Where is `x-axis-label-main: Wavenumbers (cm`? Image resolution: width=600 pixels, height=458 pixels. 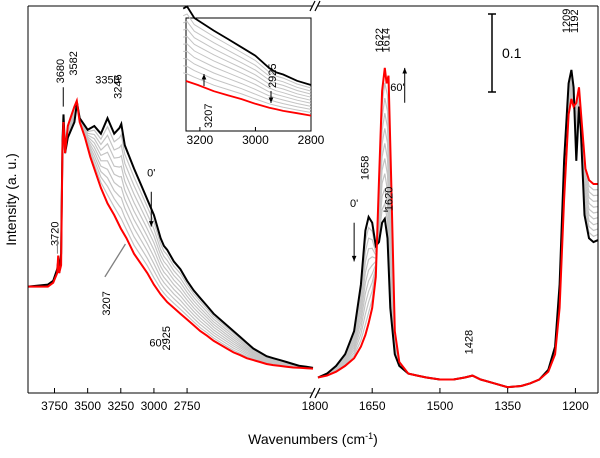
x-axis-label-main: Wavenumbers (cm is located at coordinates (306, 439).